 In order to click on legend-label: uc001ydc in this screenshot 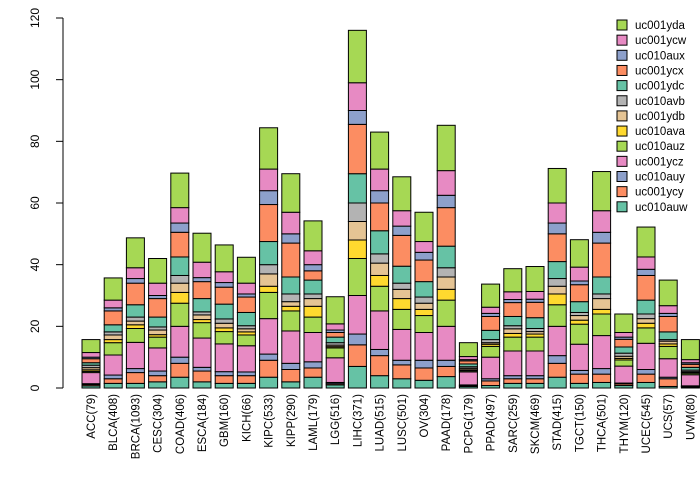, I will do `click(659, 87)`.